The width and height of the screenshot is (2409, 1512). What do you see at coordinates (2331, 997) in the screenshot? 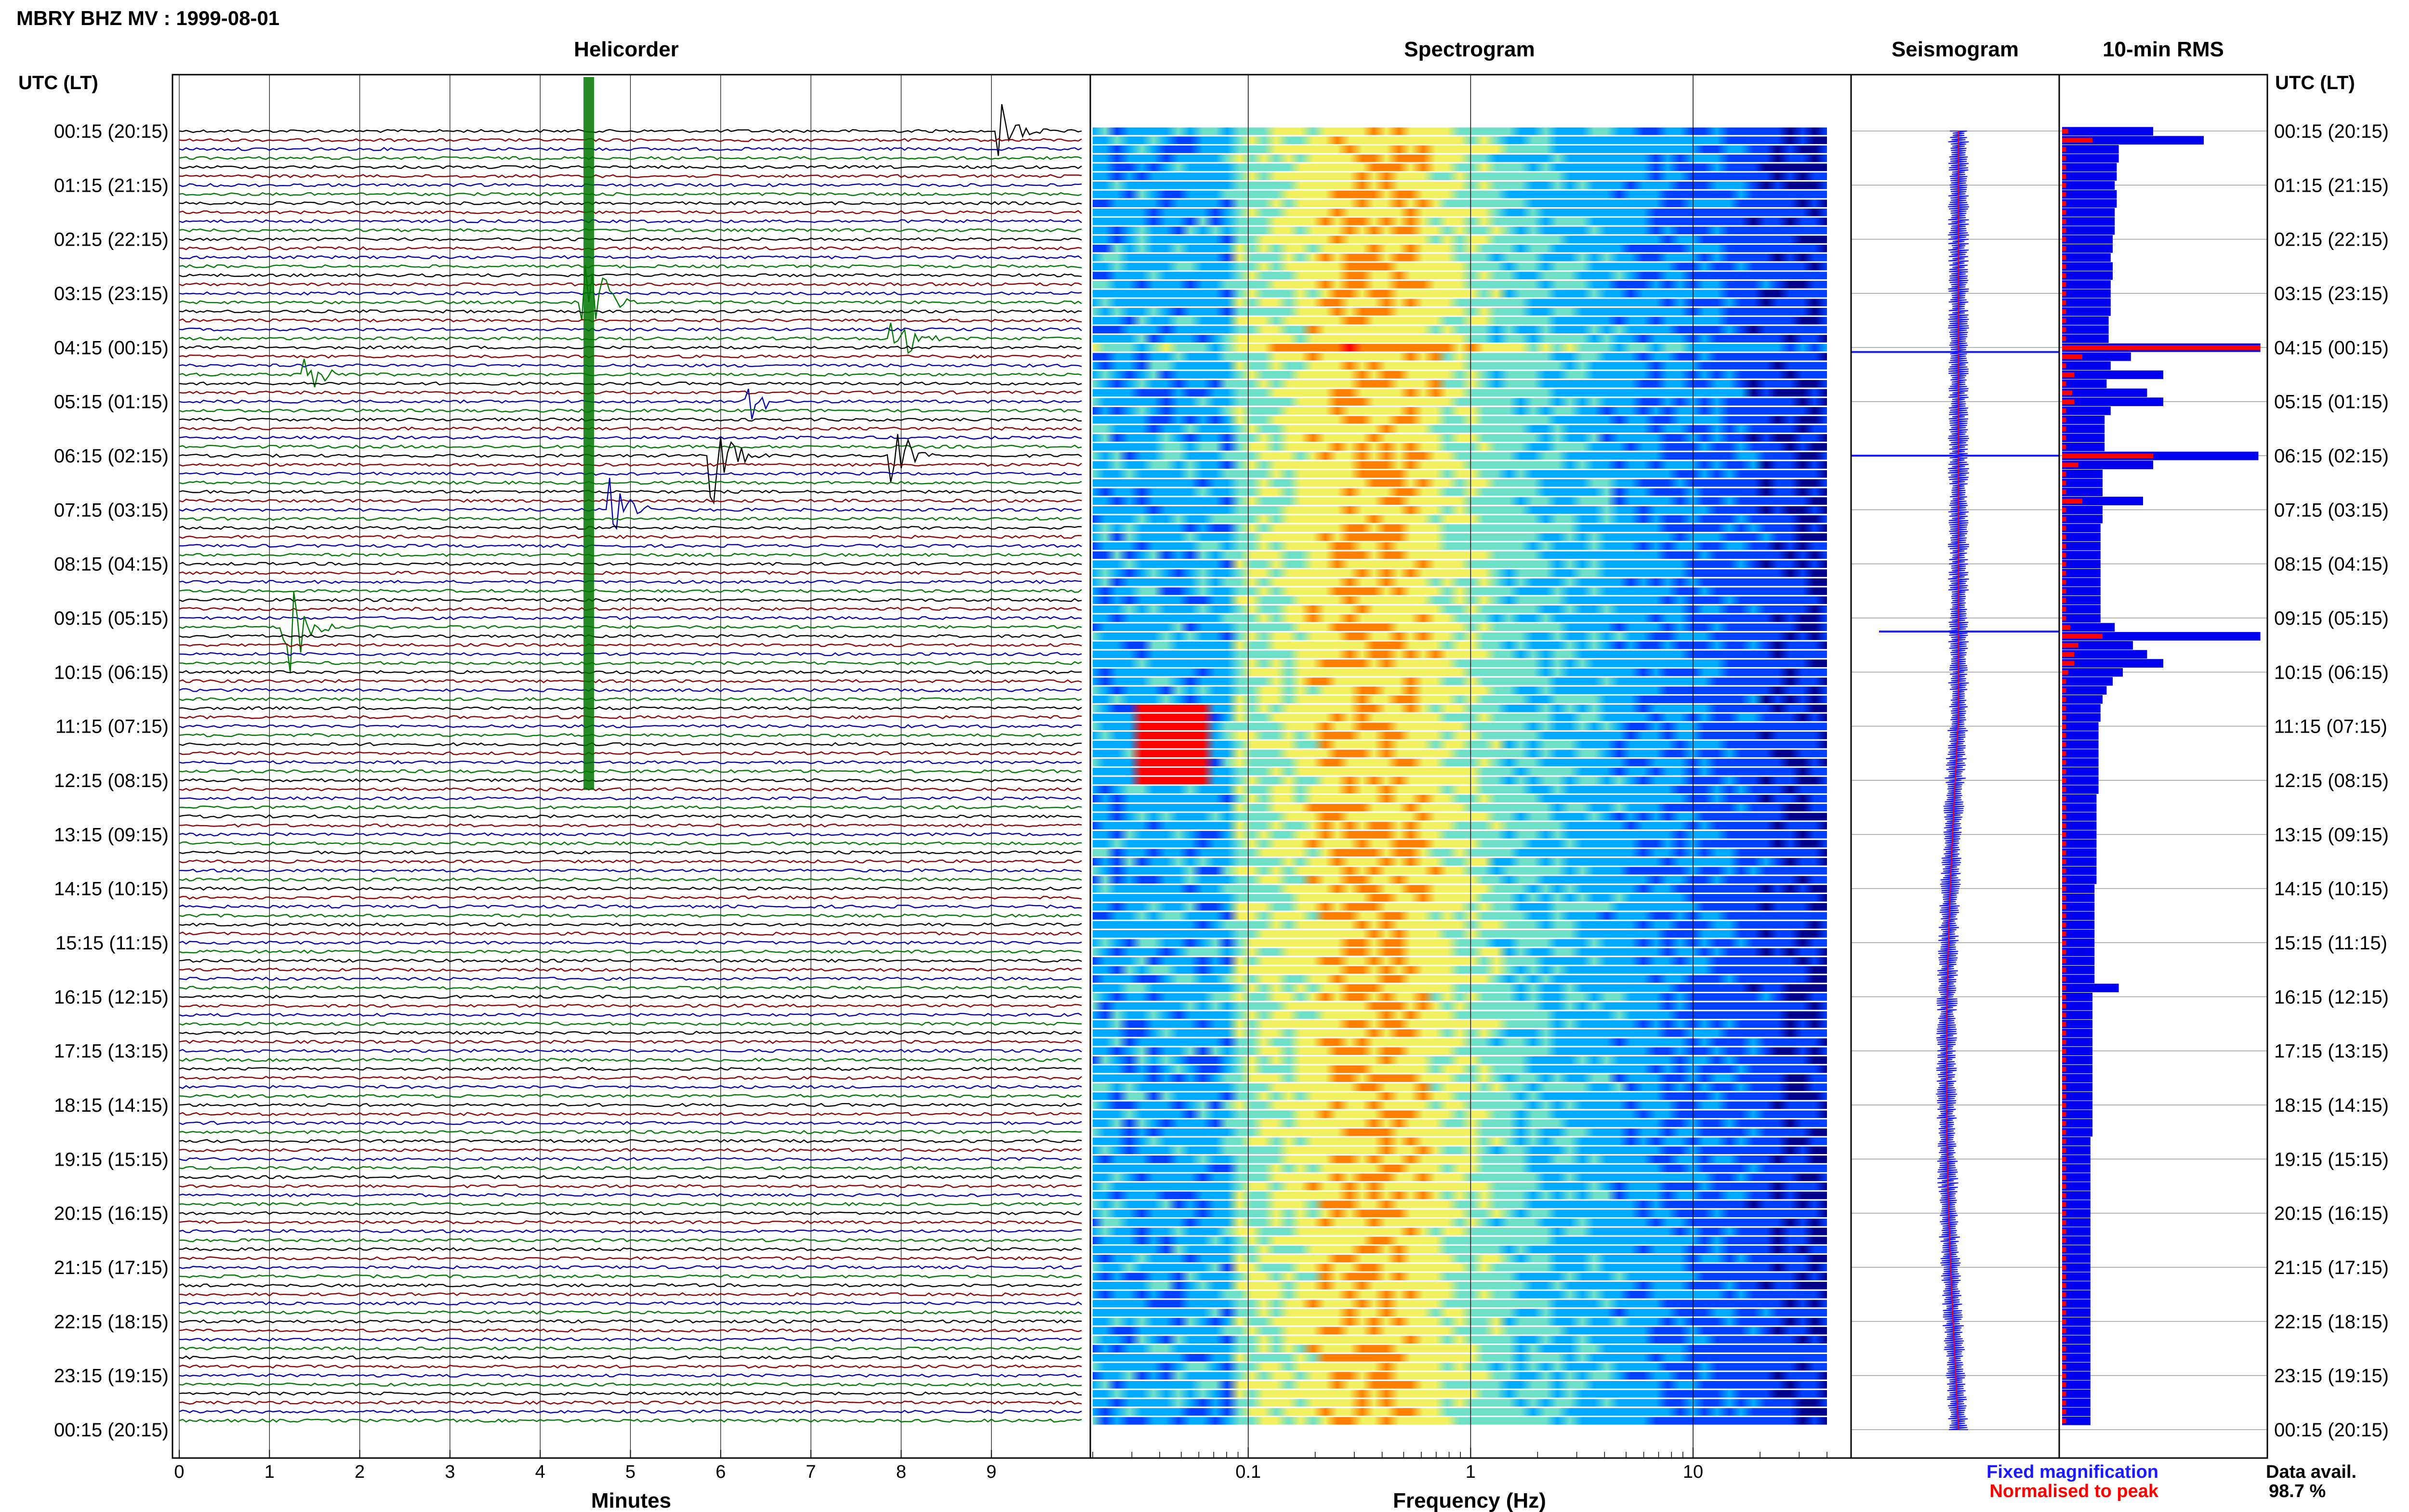
I see `time-label-right: 16:15 (12:15)` at bounding box center [2331, 997].